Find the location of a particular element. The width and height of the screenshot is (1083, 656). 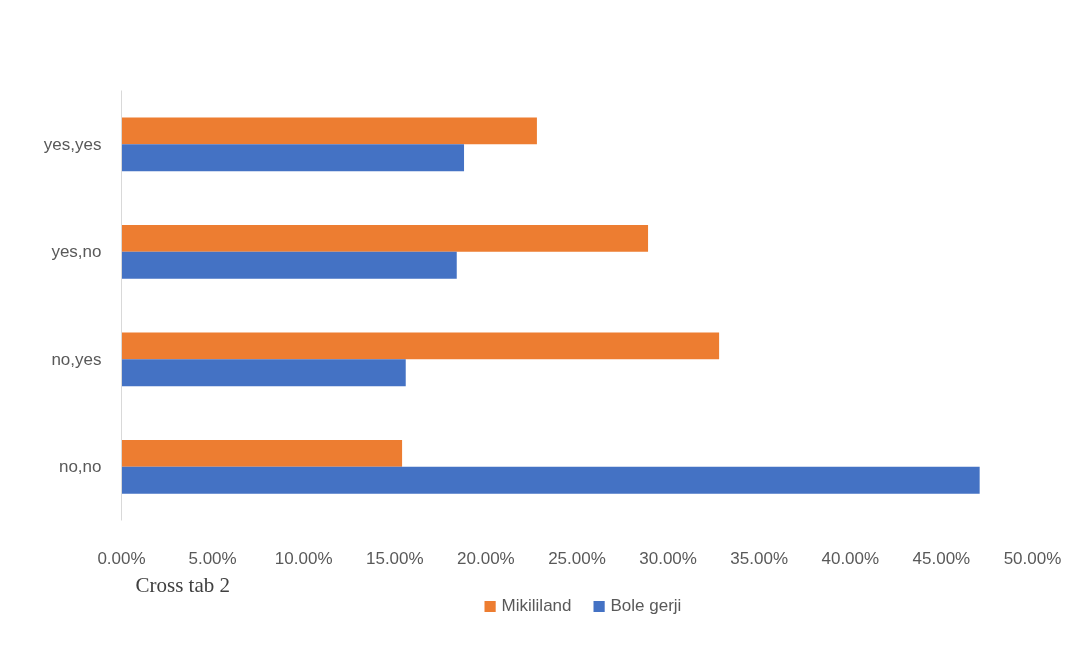

x-tick-label: 15.00% is located at coordinates (394, 558).